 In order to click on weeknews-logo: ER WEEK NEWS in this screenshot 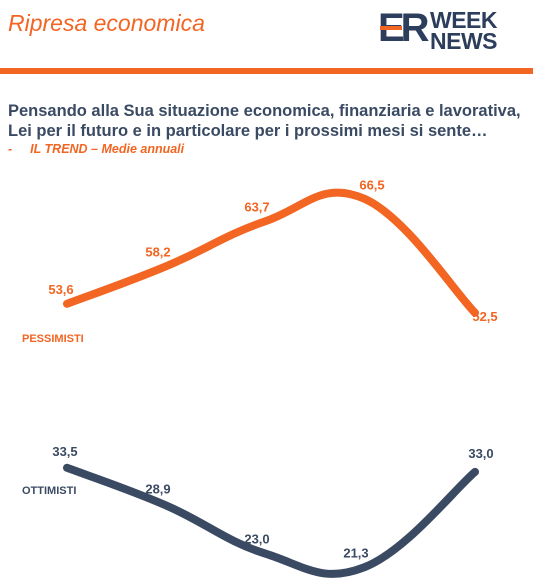, I will do `click(453, 30)`.